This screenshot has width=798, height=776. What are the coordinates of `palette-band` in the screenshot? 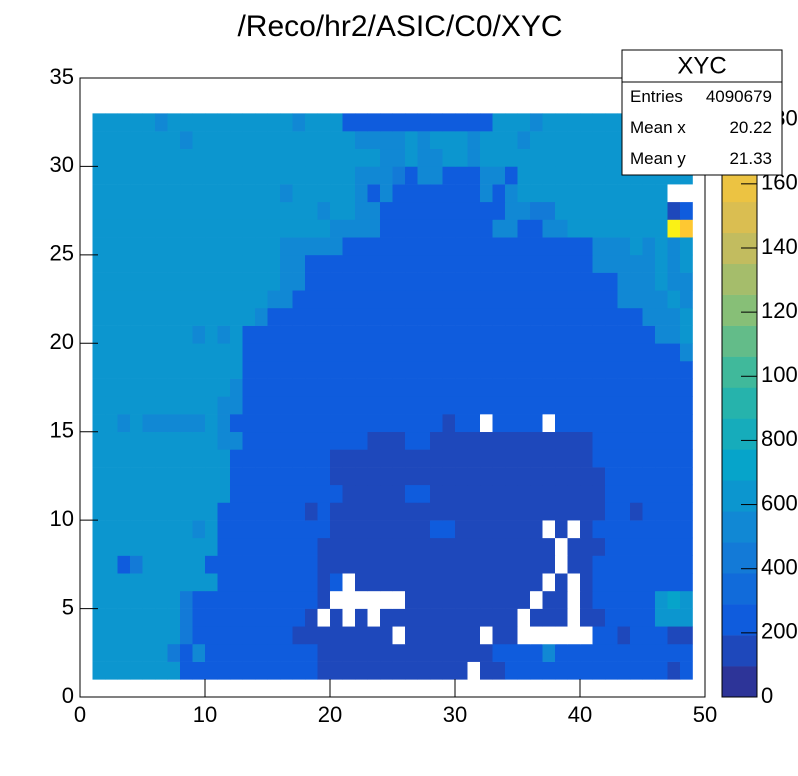 It's located at (739, 620).